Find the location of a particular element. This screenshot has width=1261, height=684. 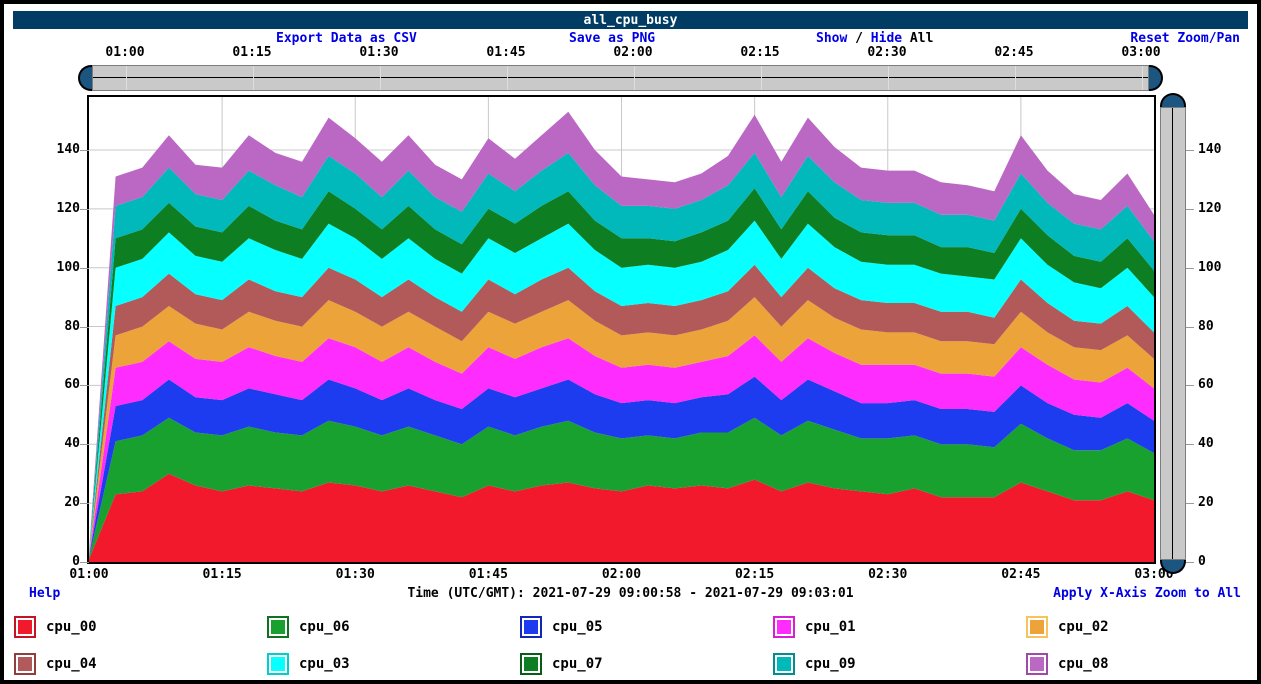

reset-zoom-pan-link: Reset Zoom/Pan is located at coordinates (1185, 38).